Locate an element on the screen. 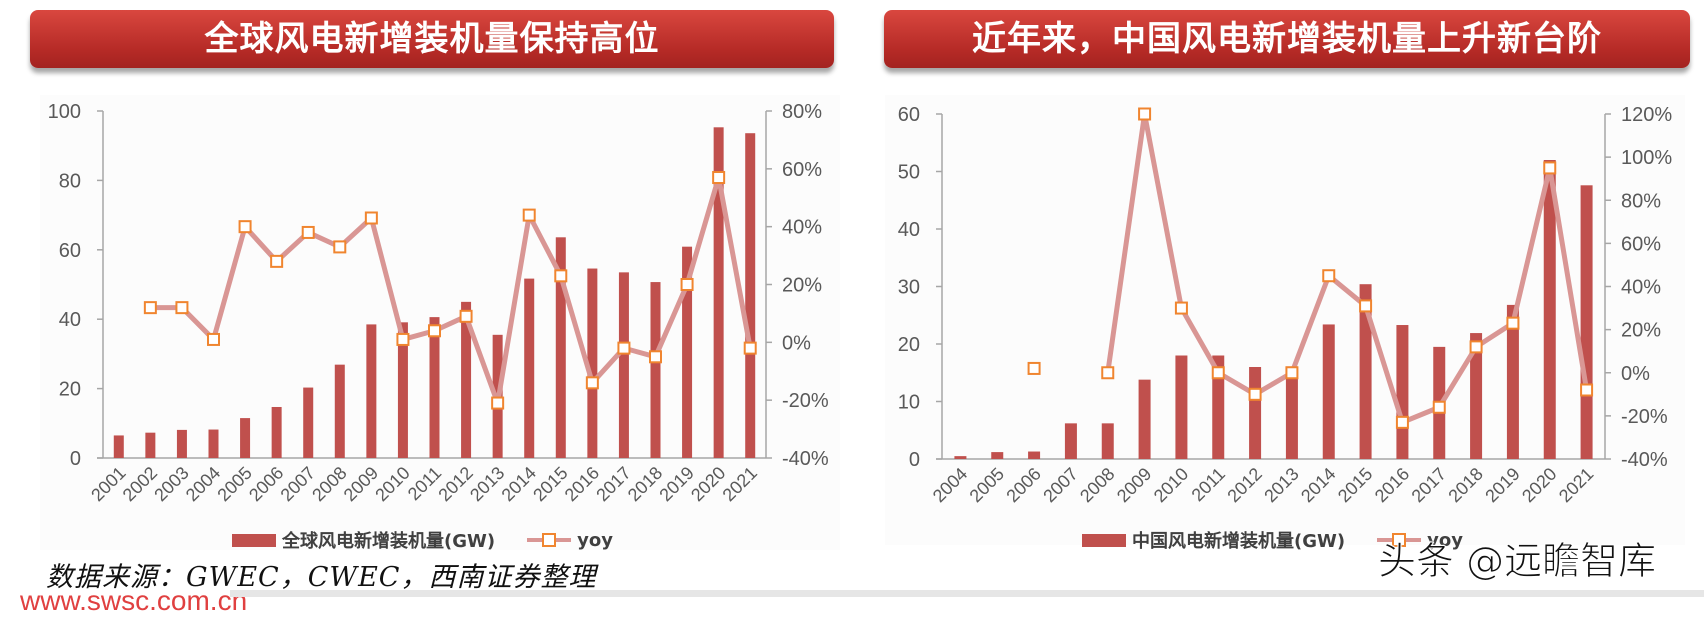 This screenshot has height=617, width=1704. left-axis-tick-label: 100 is located at coordinates (64, 112).